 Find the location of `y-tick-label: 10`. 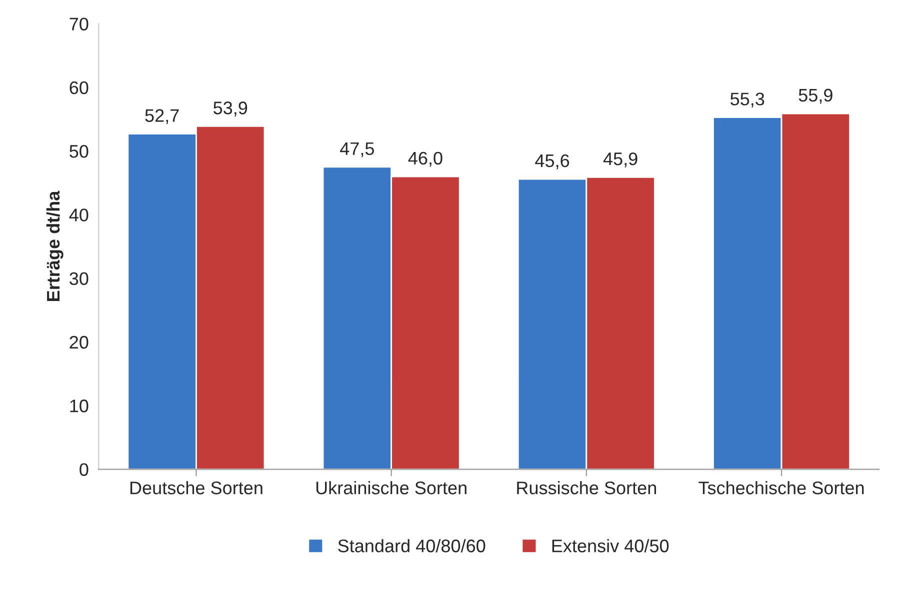

y-tick-label: 10 is located at coordinates (79, 406).